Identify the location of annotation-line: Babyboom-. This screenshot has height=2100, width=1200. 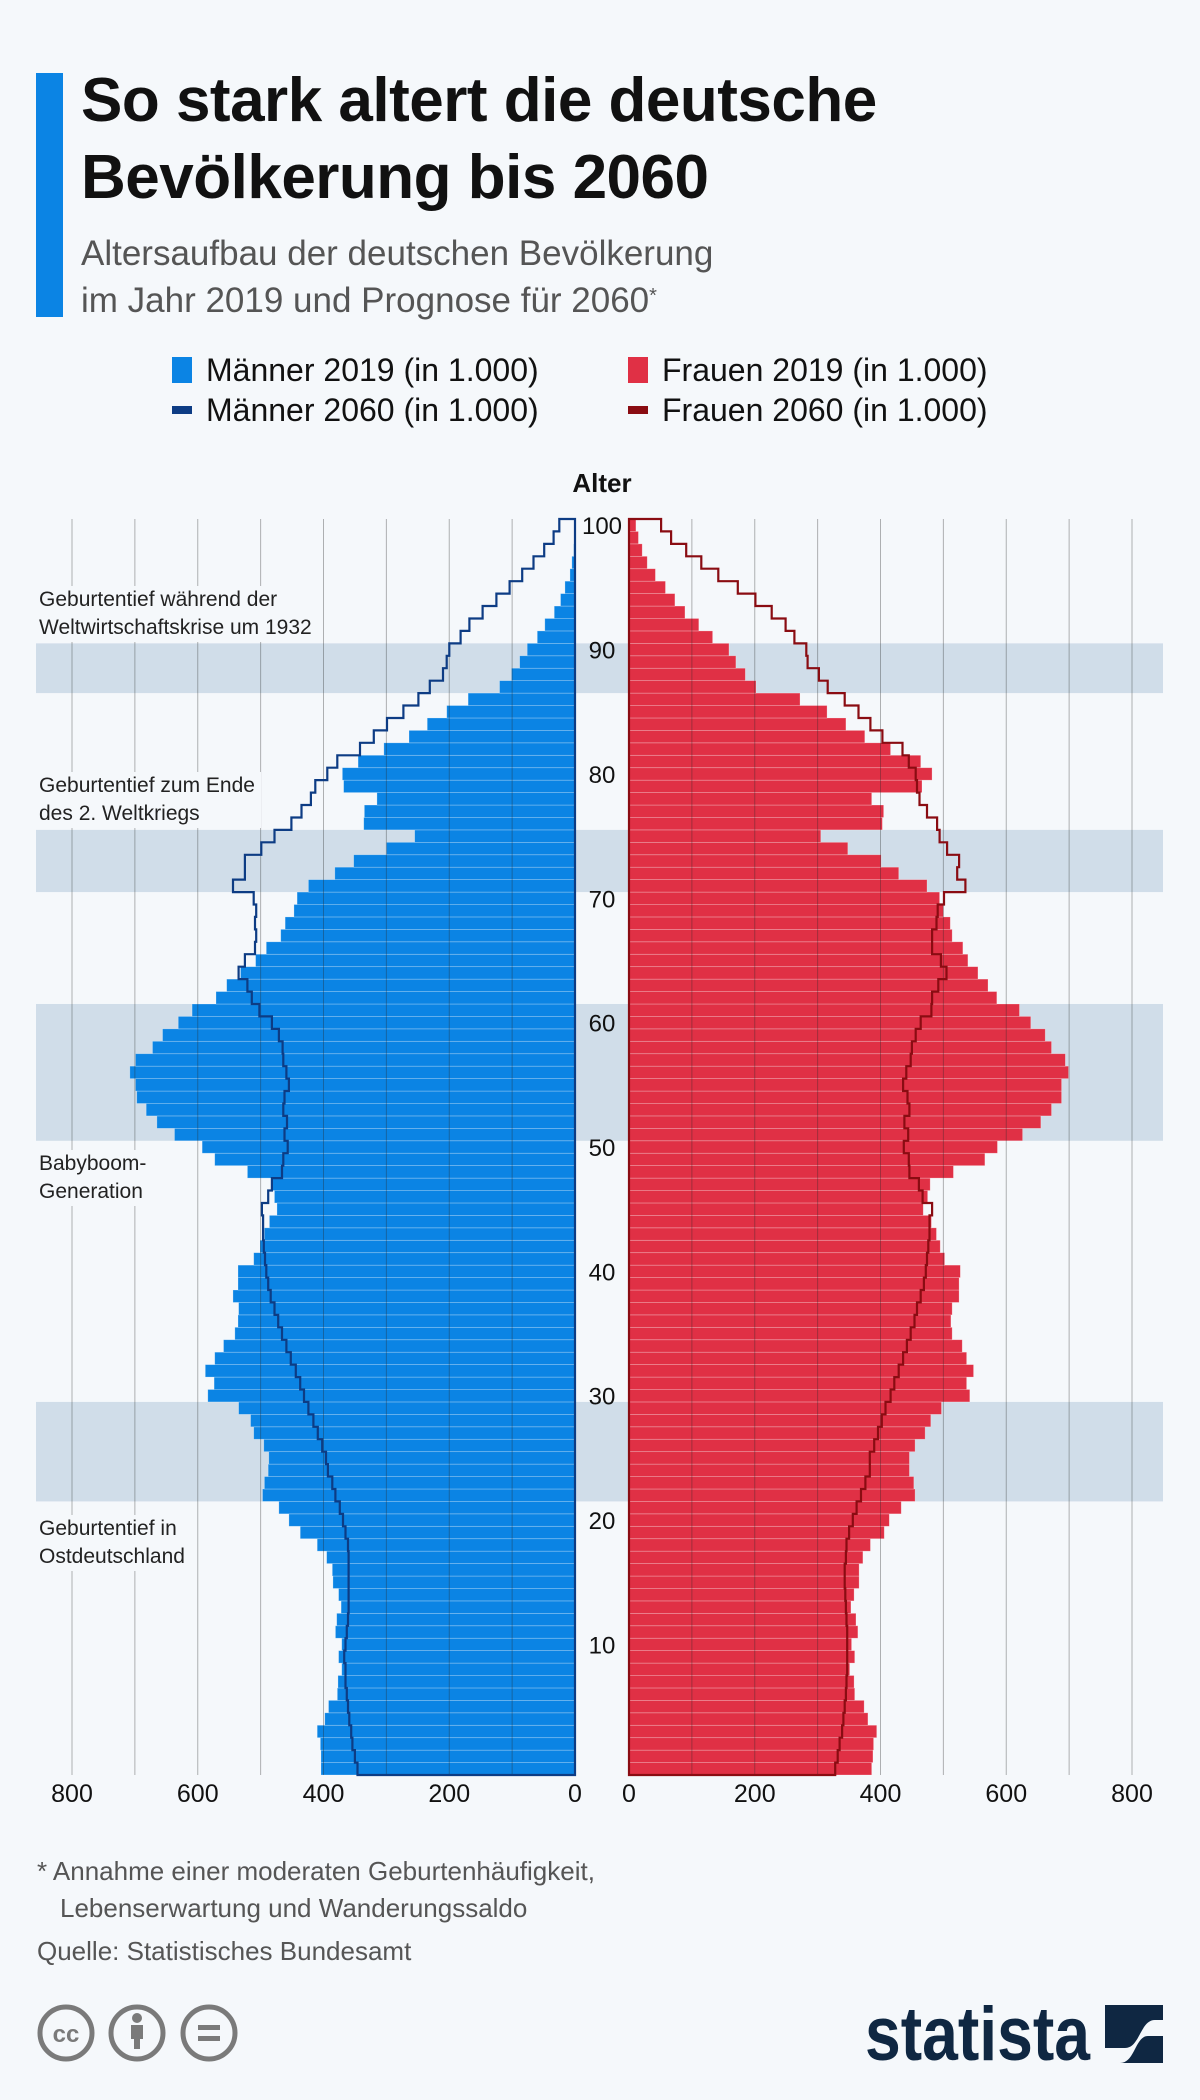
(93, 1163).